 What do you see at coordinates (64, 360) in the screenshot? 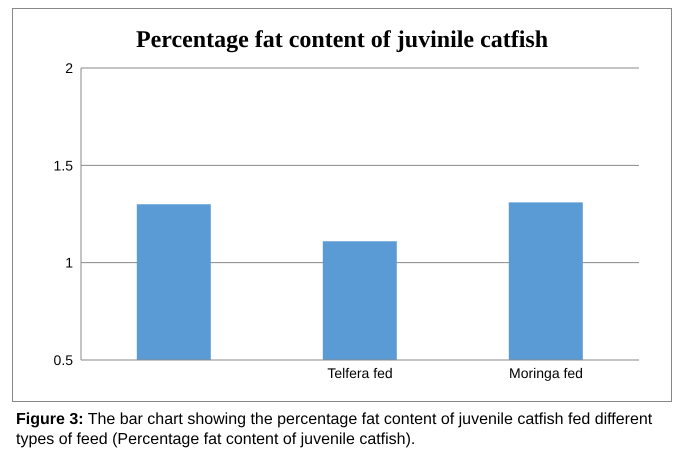
I see `y-tick-label: 0.5` at bounding box center [64, 360].